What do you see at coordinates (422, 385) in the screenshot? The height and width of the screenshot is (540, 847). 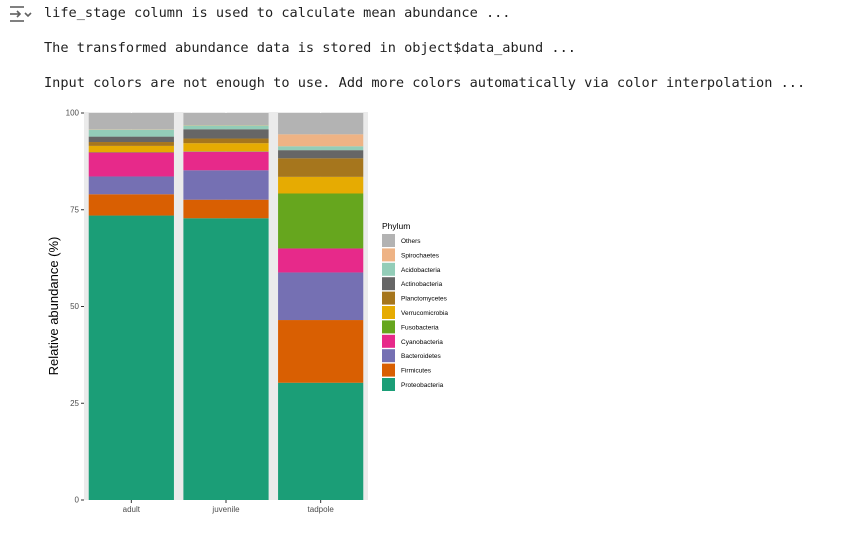 I see `legend-label: Proteobacteria` at bounding box center [422, 385].